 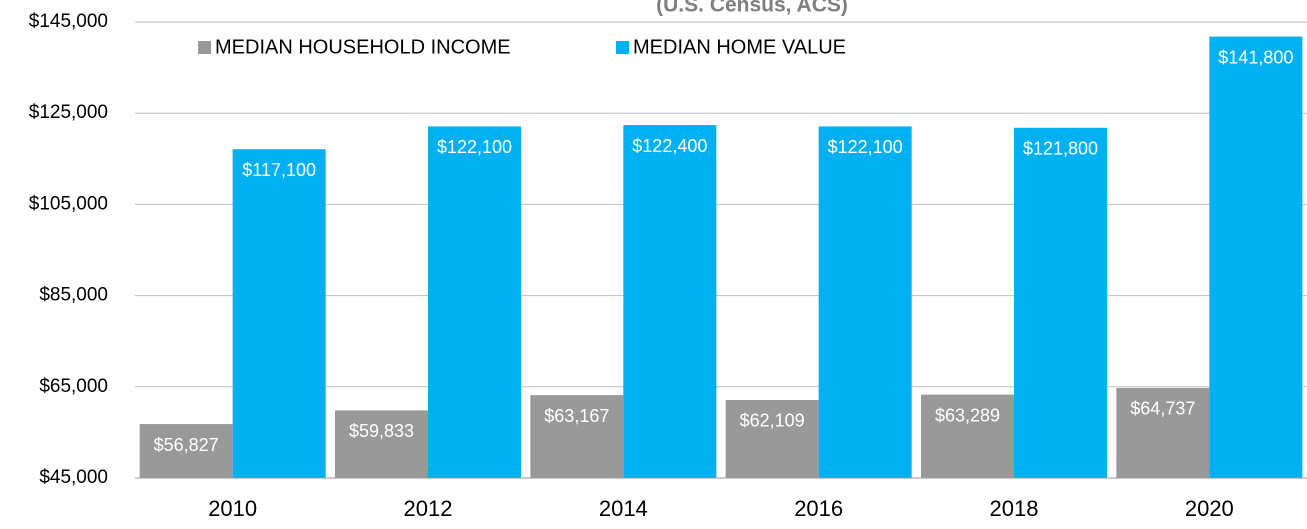 What do you see at coordinates (739, 47) in the screenshot?
I see `legend-label: MEDIAN HOME VALUE` at bounding box center [739, 47].